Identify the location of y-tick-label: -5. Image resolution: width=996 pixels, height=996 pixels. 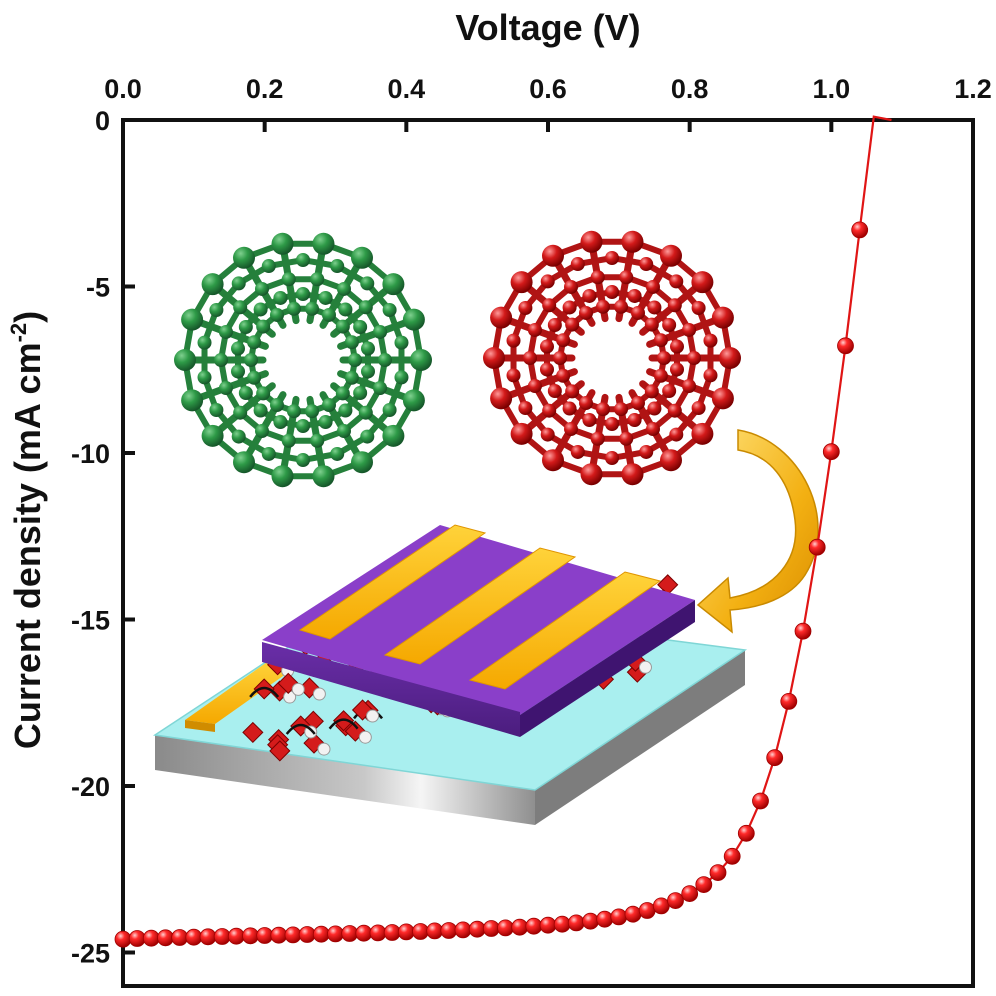
(98, 288).